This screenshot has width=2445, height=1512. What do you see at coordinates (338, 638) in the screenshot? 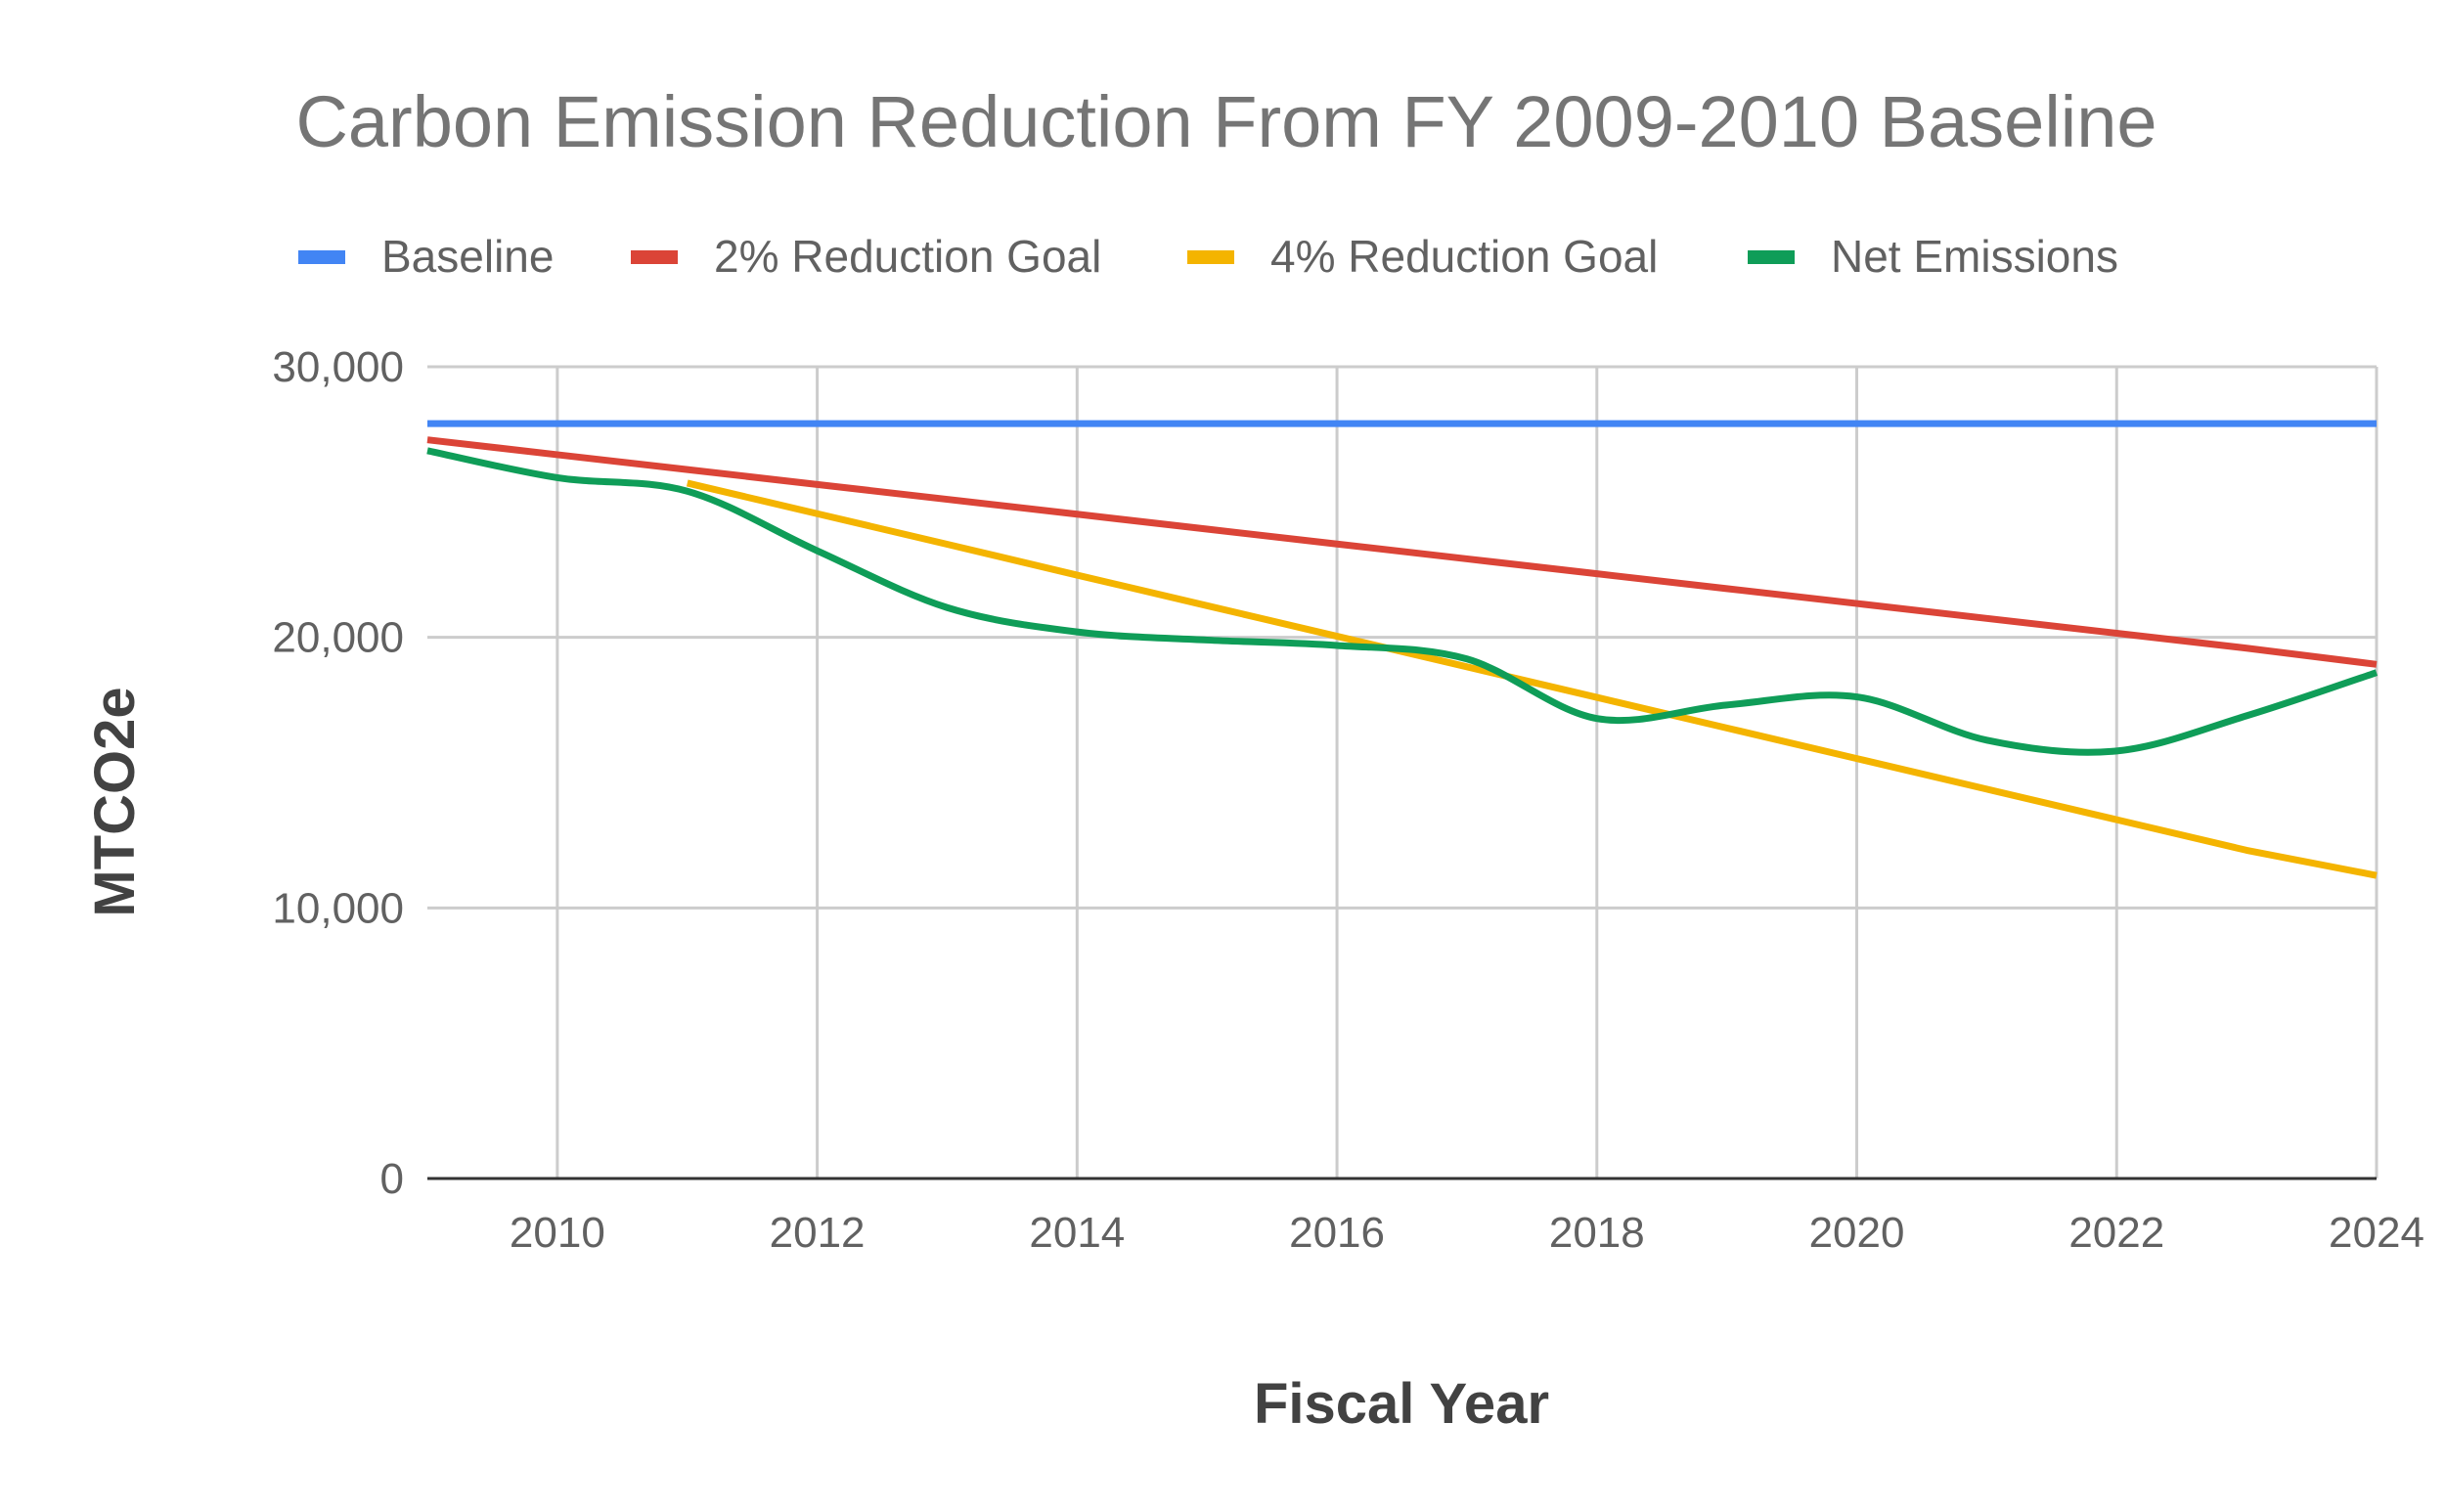
I see `y-tick-label: 20,000` at bounding box center [338, 638].